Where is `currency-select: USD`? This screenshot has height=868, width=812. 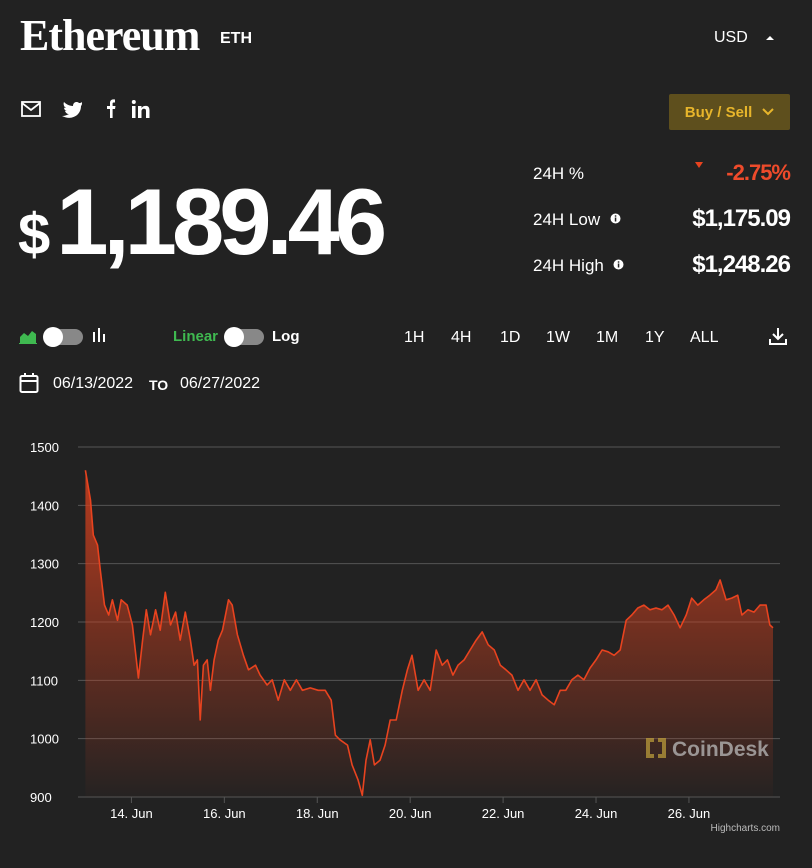
currency-select: USD is located at coordinates (731, 37).